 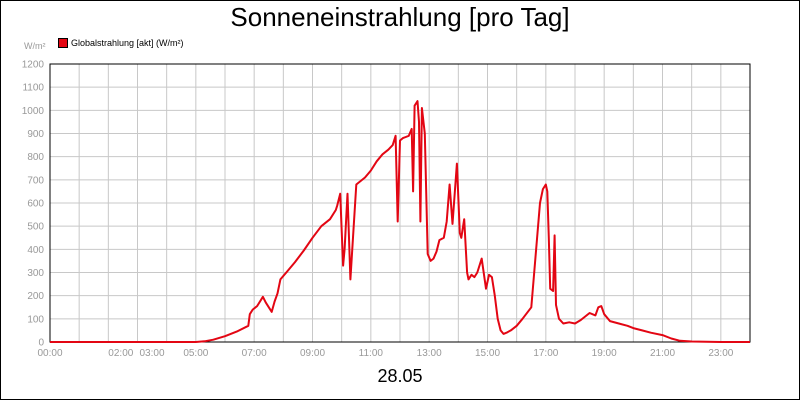 I want to click on x-tick-label: 11:00, so click(x=371, y=353).